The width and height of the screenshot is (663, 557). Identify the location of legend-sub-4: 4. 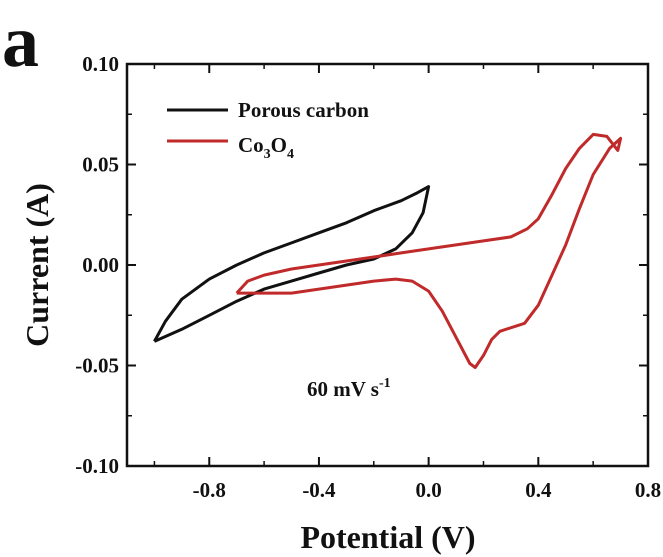
(290, 154).